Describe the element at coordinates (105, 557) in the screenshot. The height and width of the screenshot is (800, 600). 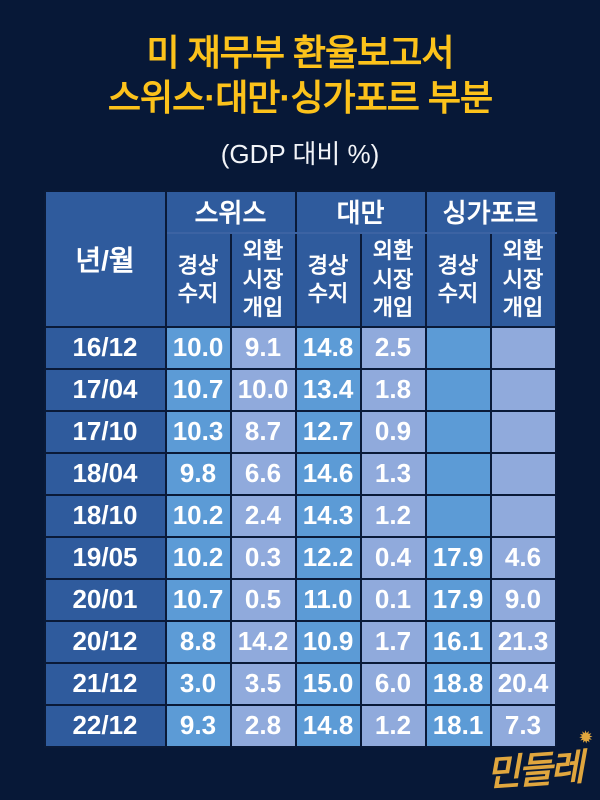
I see `row-label-year-month: 19/05` at that location.